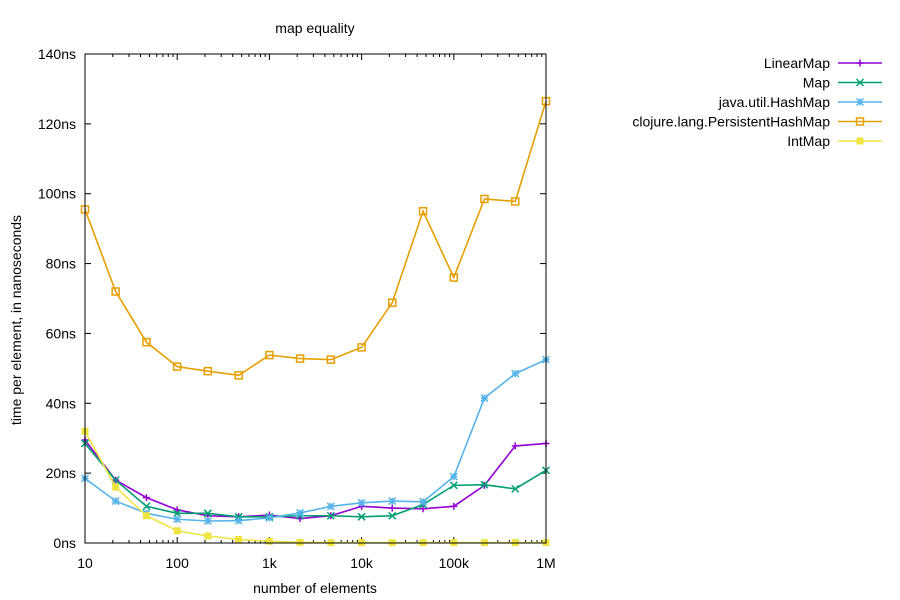 This screenshot has width=900, height=600. Describe the element at coordinates (61, 333) in the screenshot. I see `y-tick-label: 60ns` at that location.